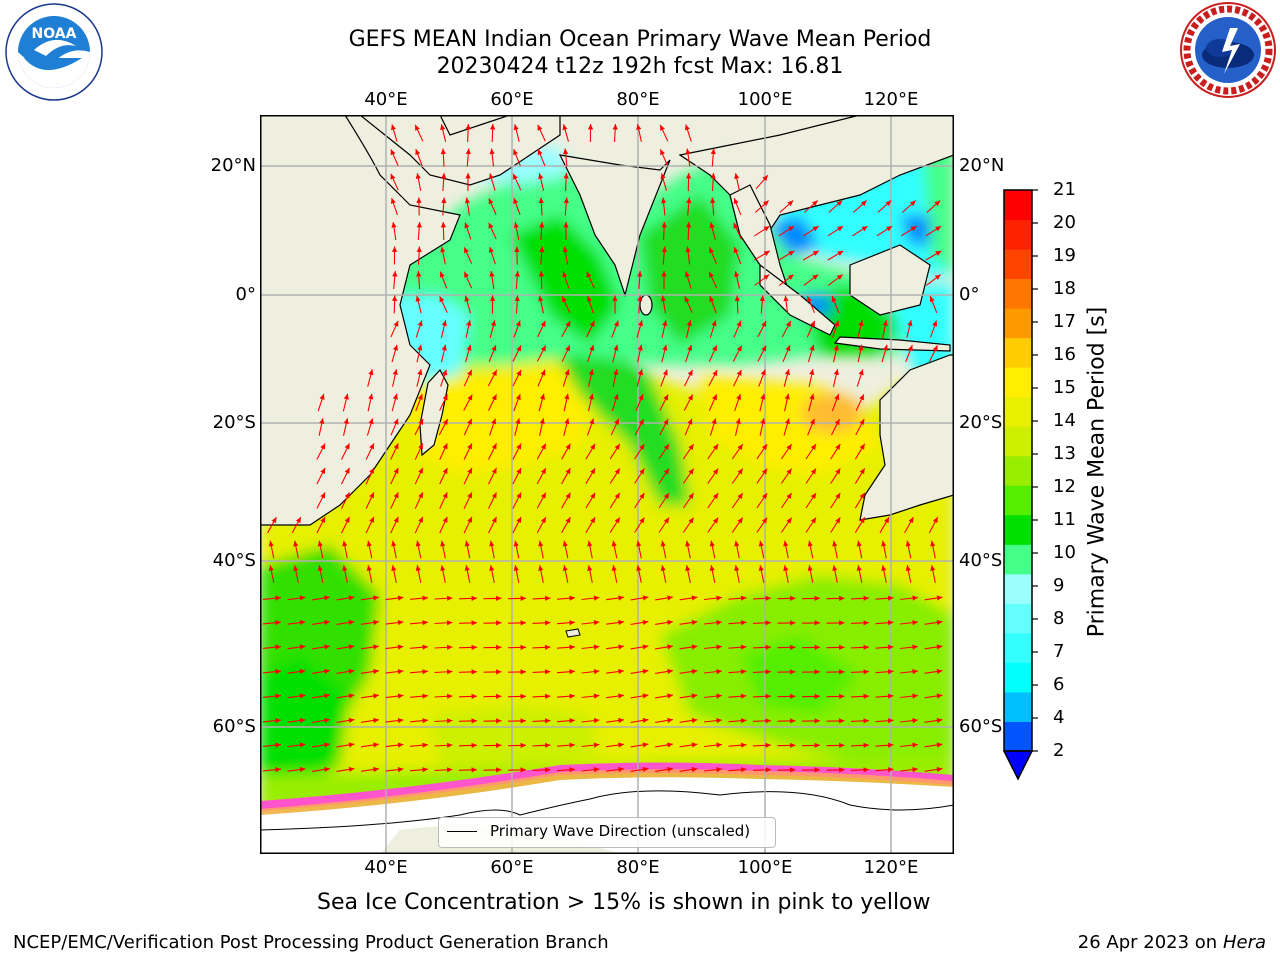 The image size is (1280, 960). I want to click on india-land, so click(614, 226).